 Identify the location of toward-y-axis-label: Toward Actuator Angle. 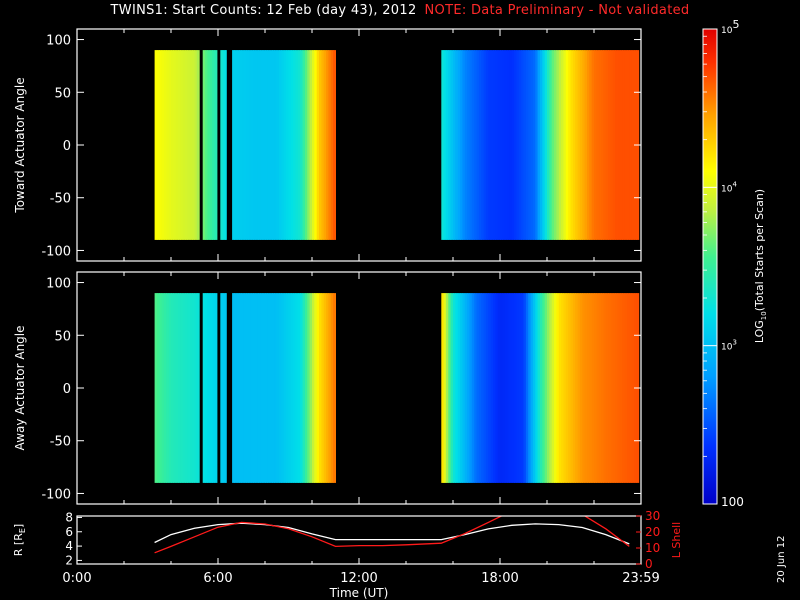
(20, 145).